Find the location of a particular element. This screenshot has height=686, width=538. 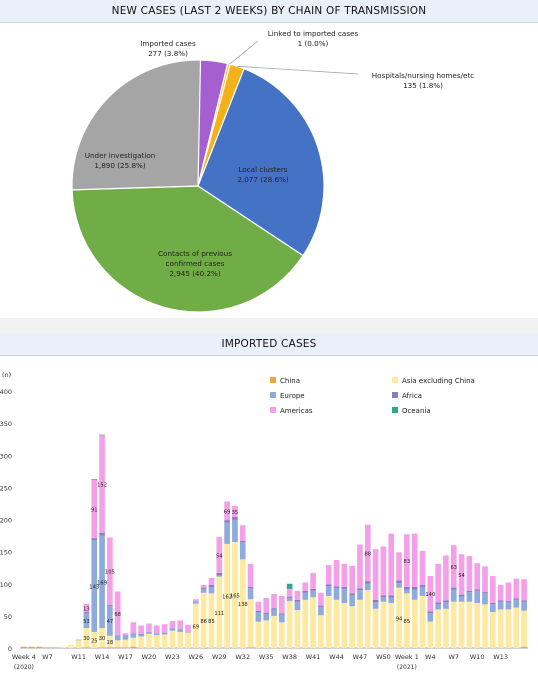

pie-slice-name-6: Under investigation is located at coordinates (120, 155).